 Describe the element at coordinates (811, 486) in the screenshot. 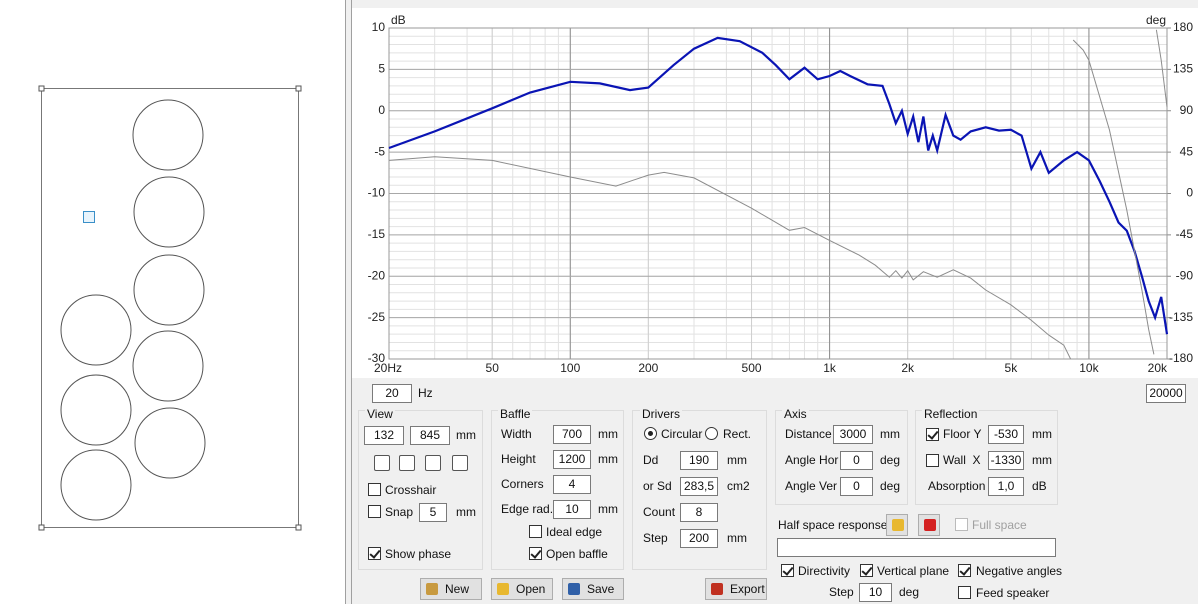

I see `label: Angle Ver` at that location.